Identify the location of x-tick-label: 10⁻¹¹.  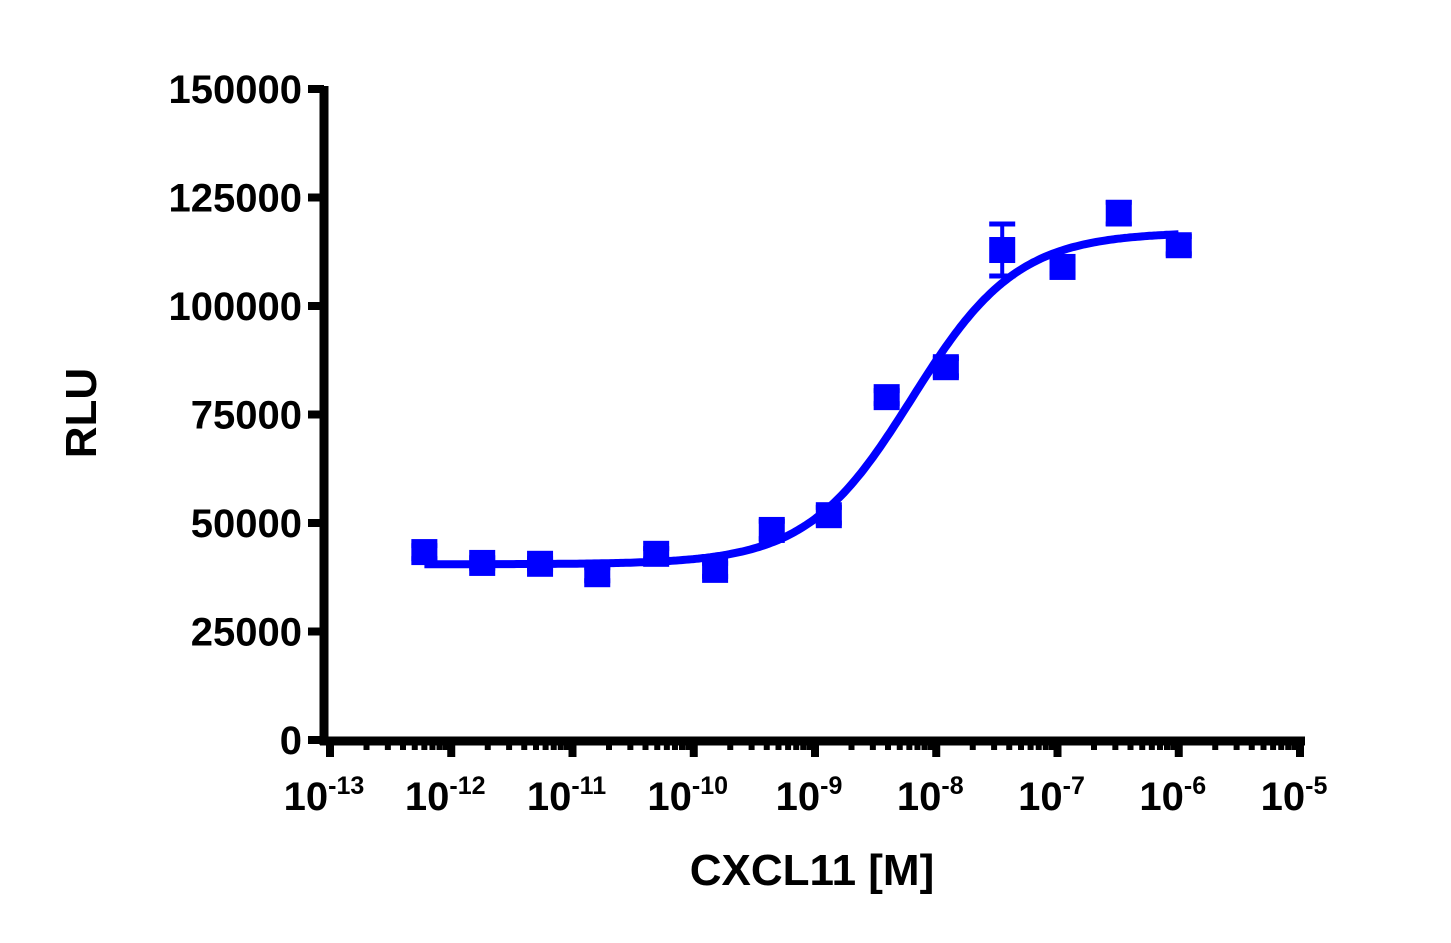
(566, 795).